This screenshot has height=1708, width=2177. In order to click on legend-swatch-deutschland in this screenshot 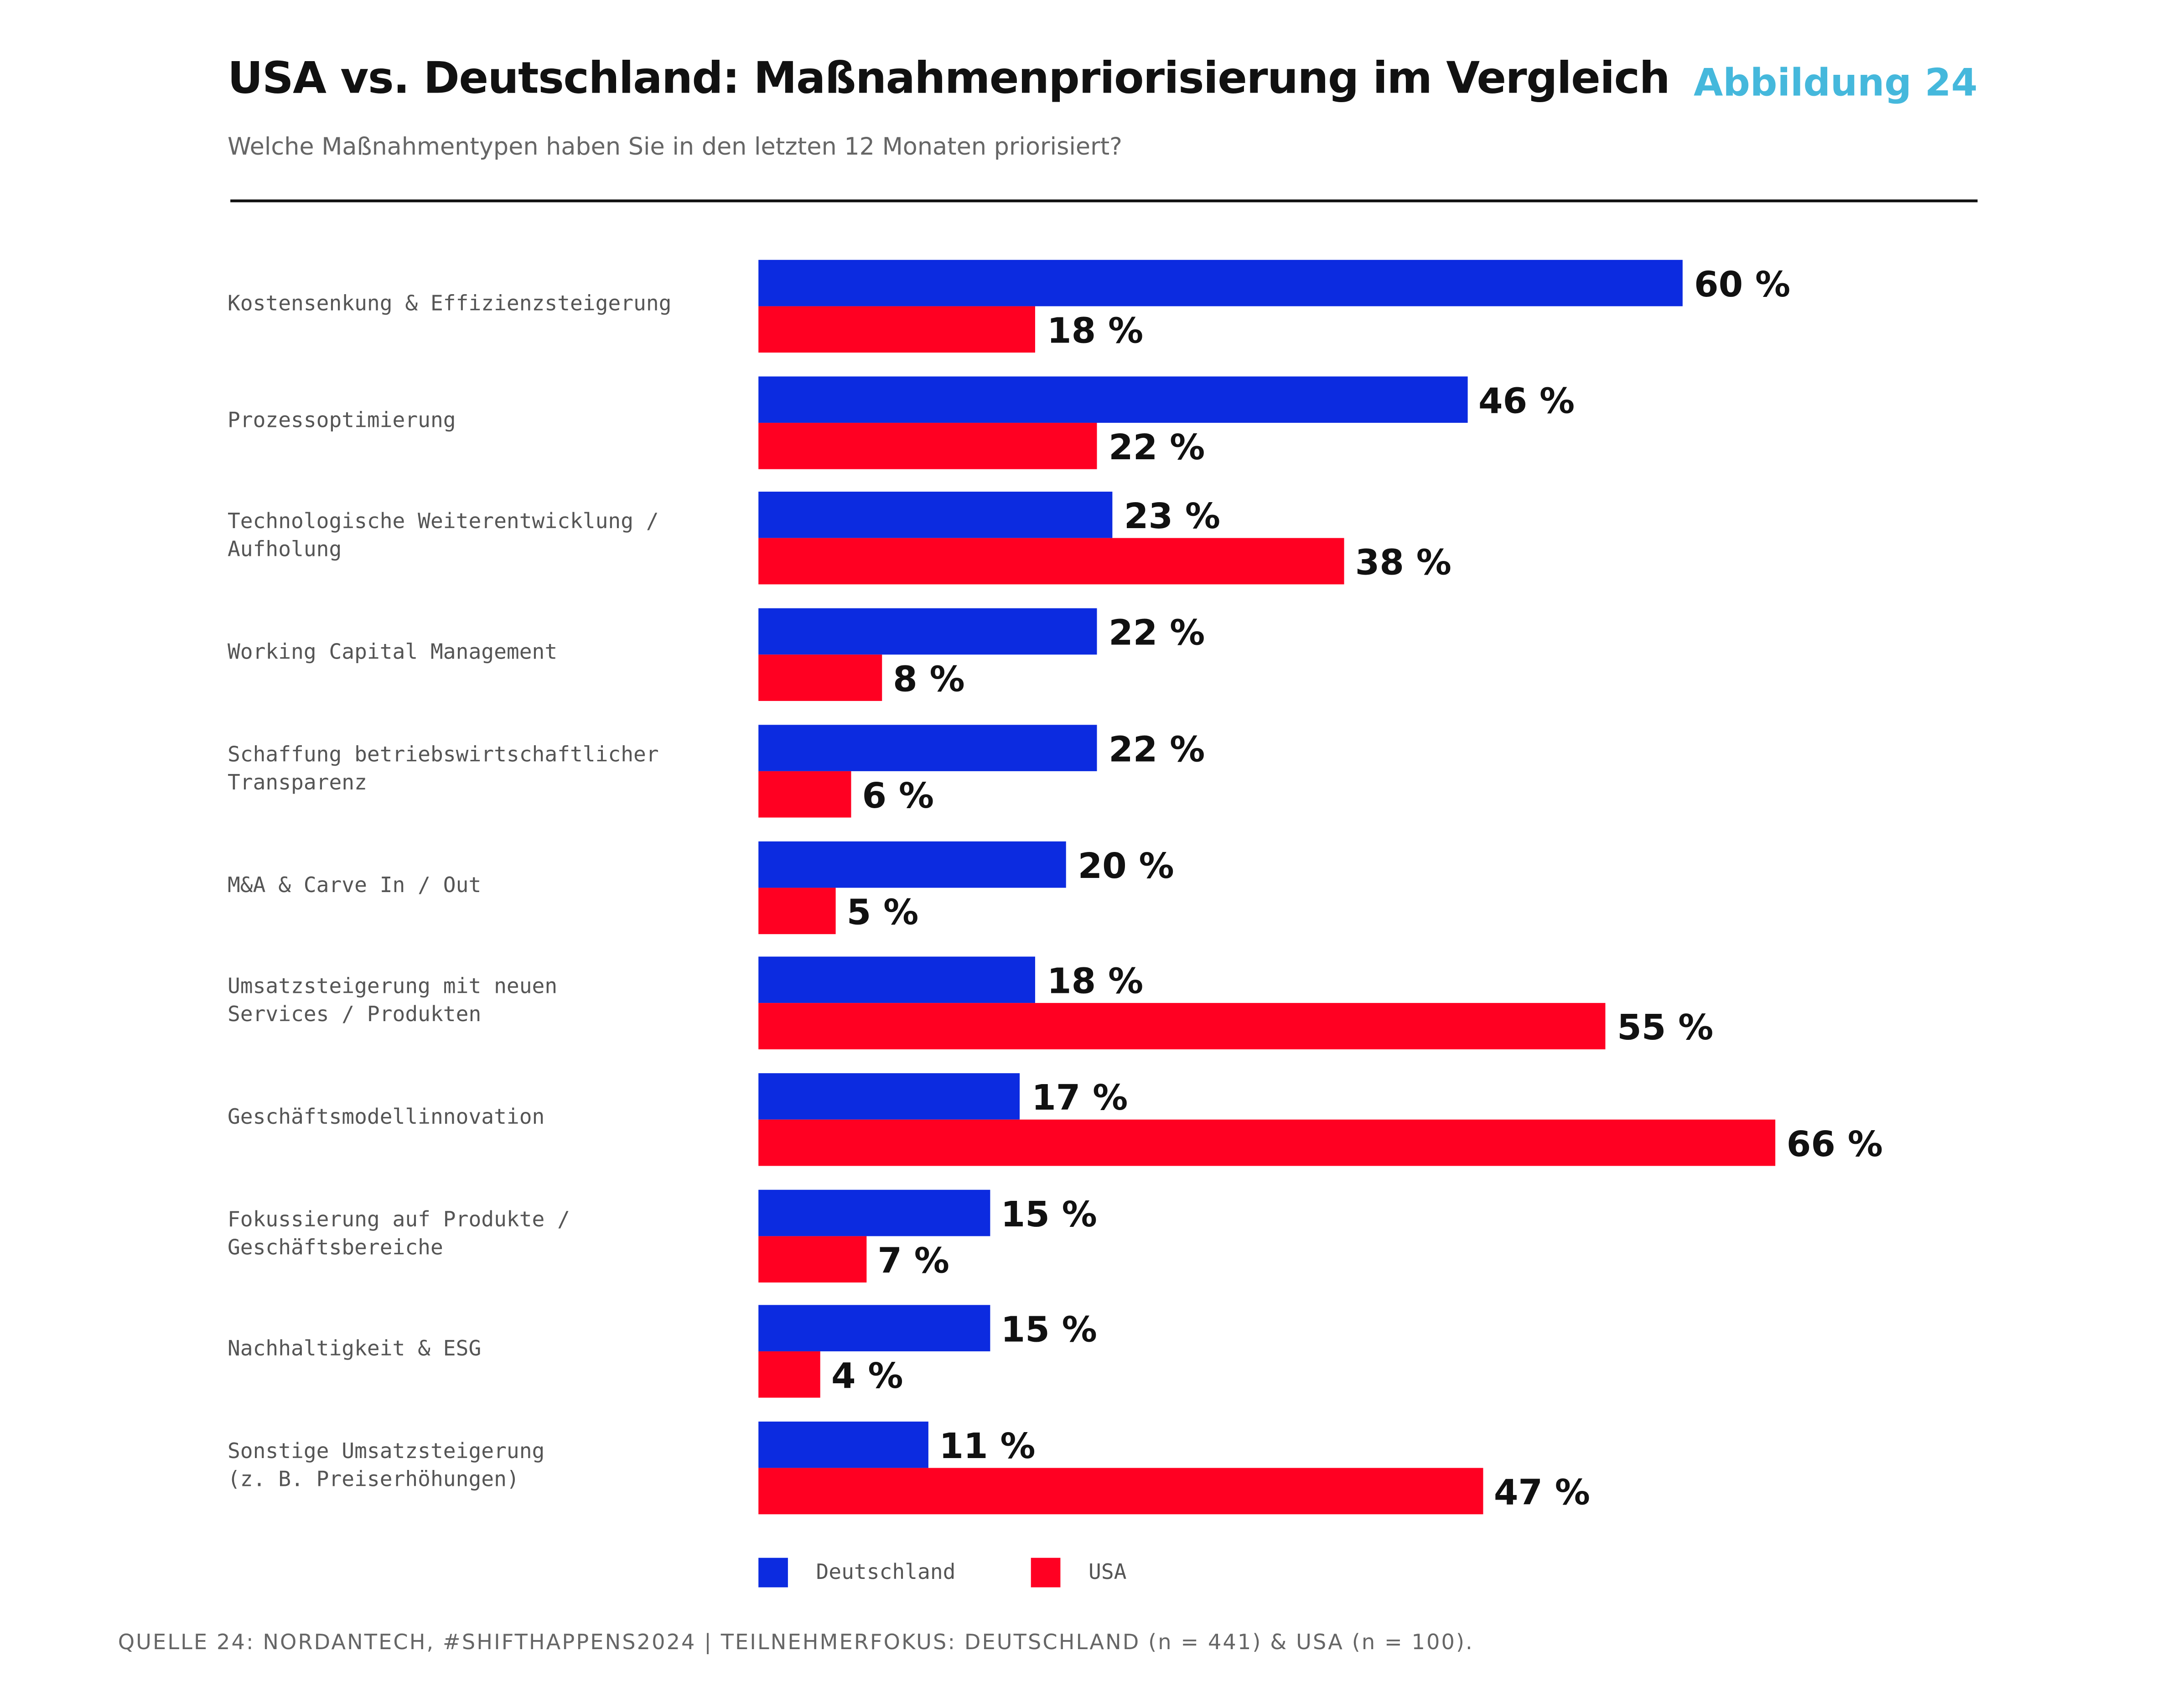, I will do `click(773, 1572)`.